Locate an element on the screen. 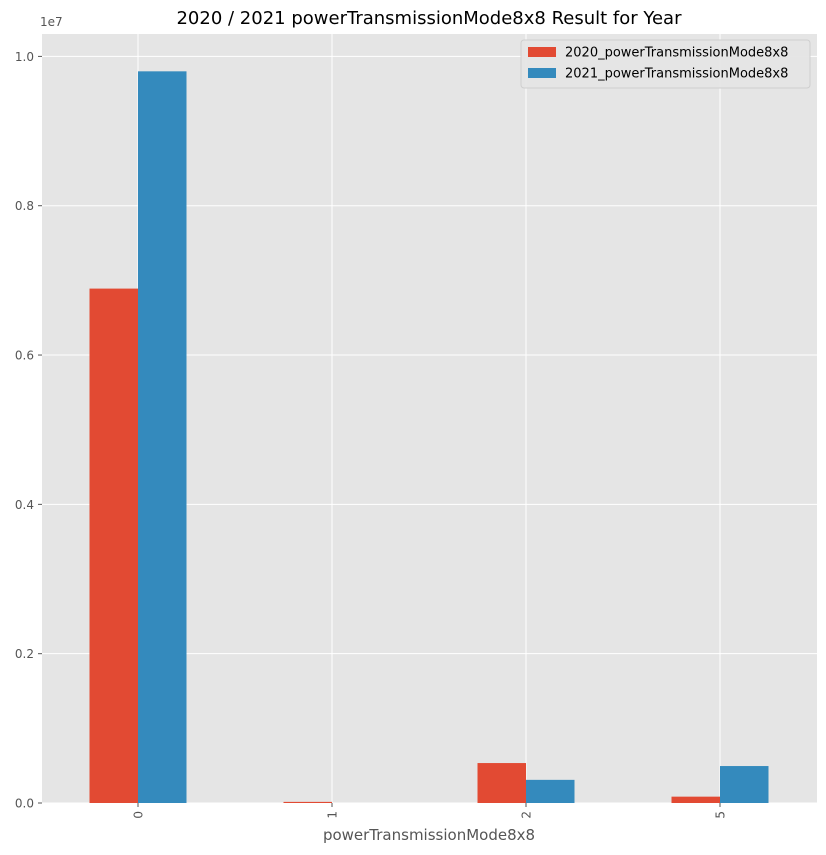 Image resolution: width=826 pixels, height=855 pixels. y-offset-label: 1e7 is located at coordinates (51, 22).